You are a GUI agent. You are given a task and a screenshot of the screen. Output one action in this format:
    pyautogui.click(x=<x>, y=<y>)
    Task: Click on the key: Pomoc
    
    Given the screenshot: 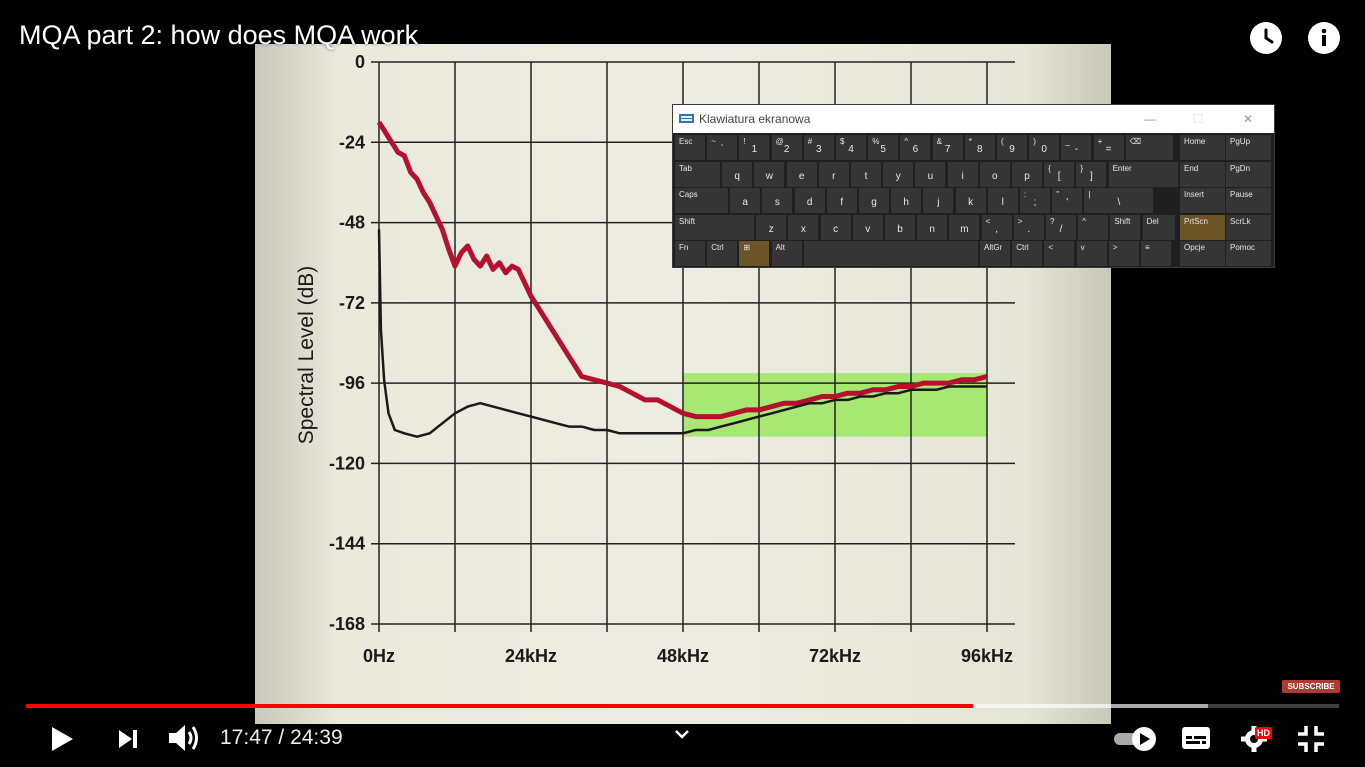 What is the action you would take?
    pyautogui.click(x=1248, y=253)
    